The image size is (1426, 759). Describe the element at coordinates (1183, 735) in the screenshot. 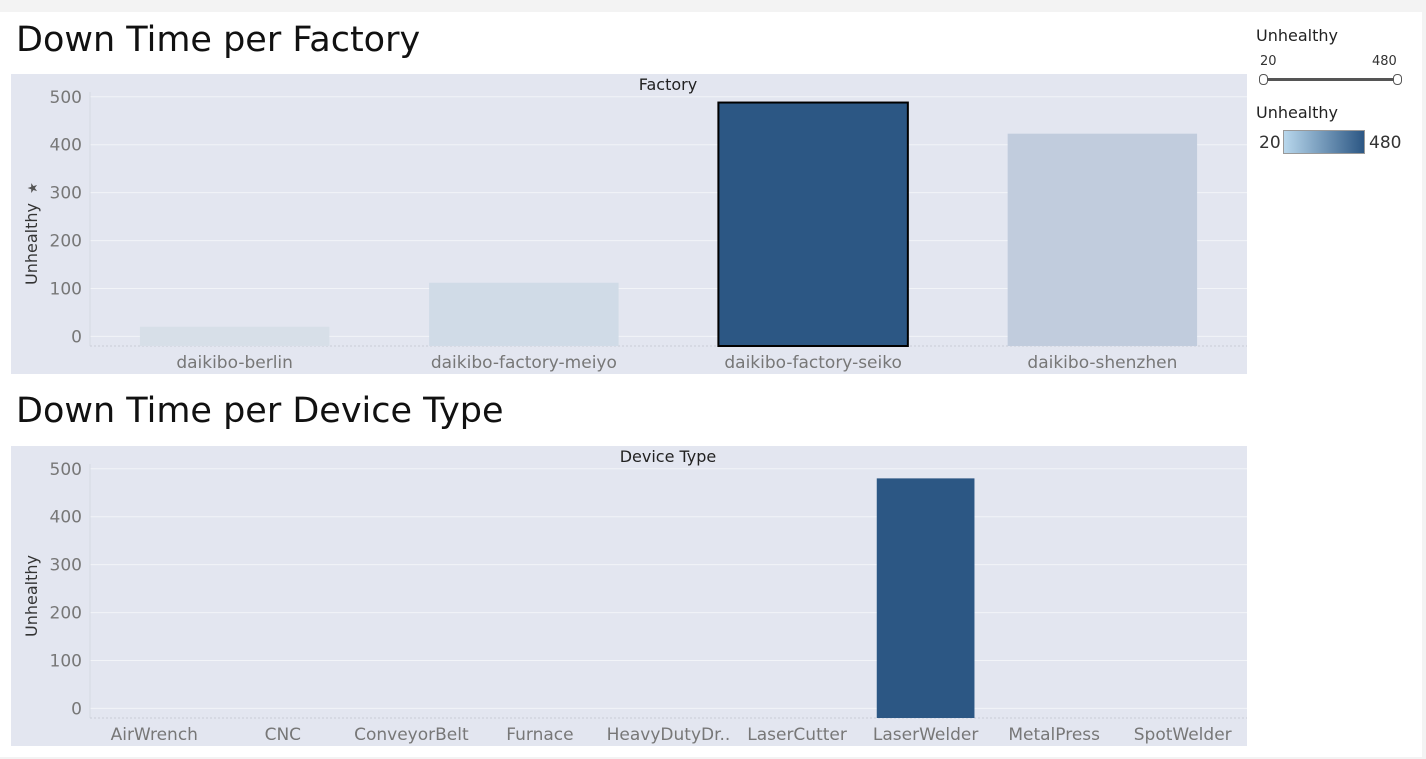

I see `x-tick-label: SpotWelder` at that location.